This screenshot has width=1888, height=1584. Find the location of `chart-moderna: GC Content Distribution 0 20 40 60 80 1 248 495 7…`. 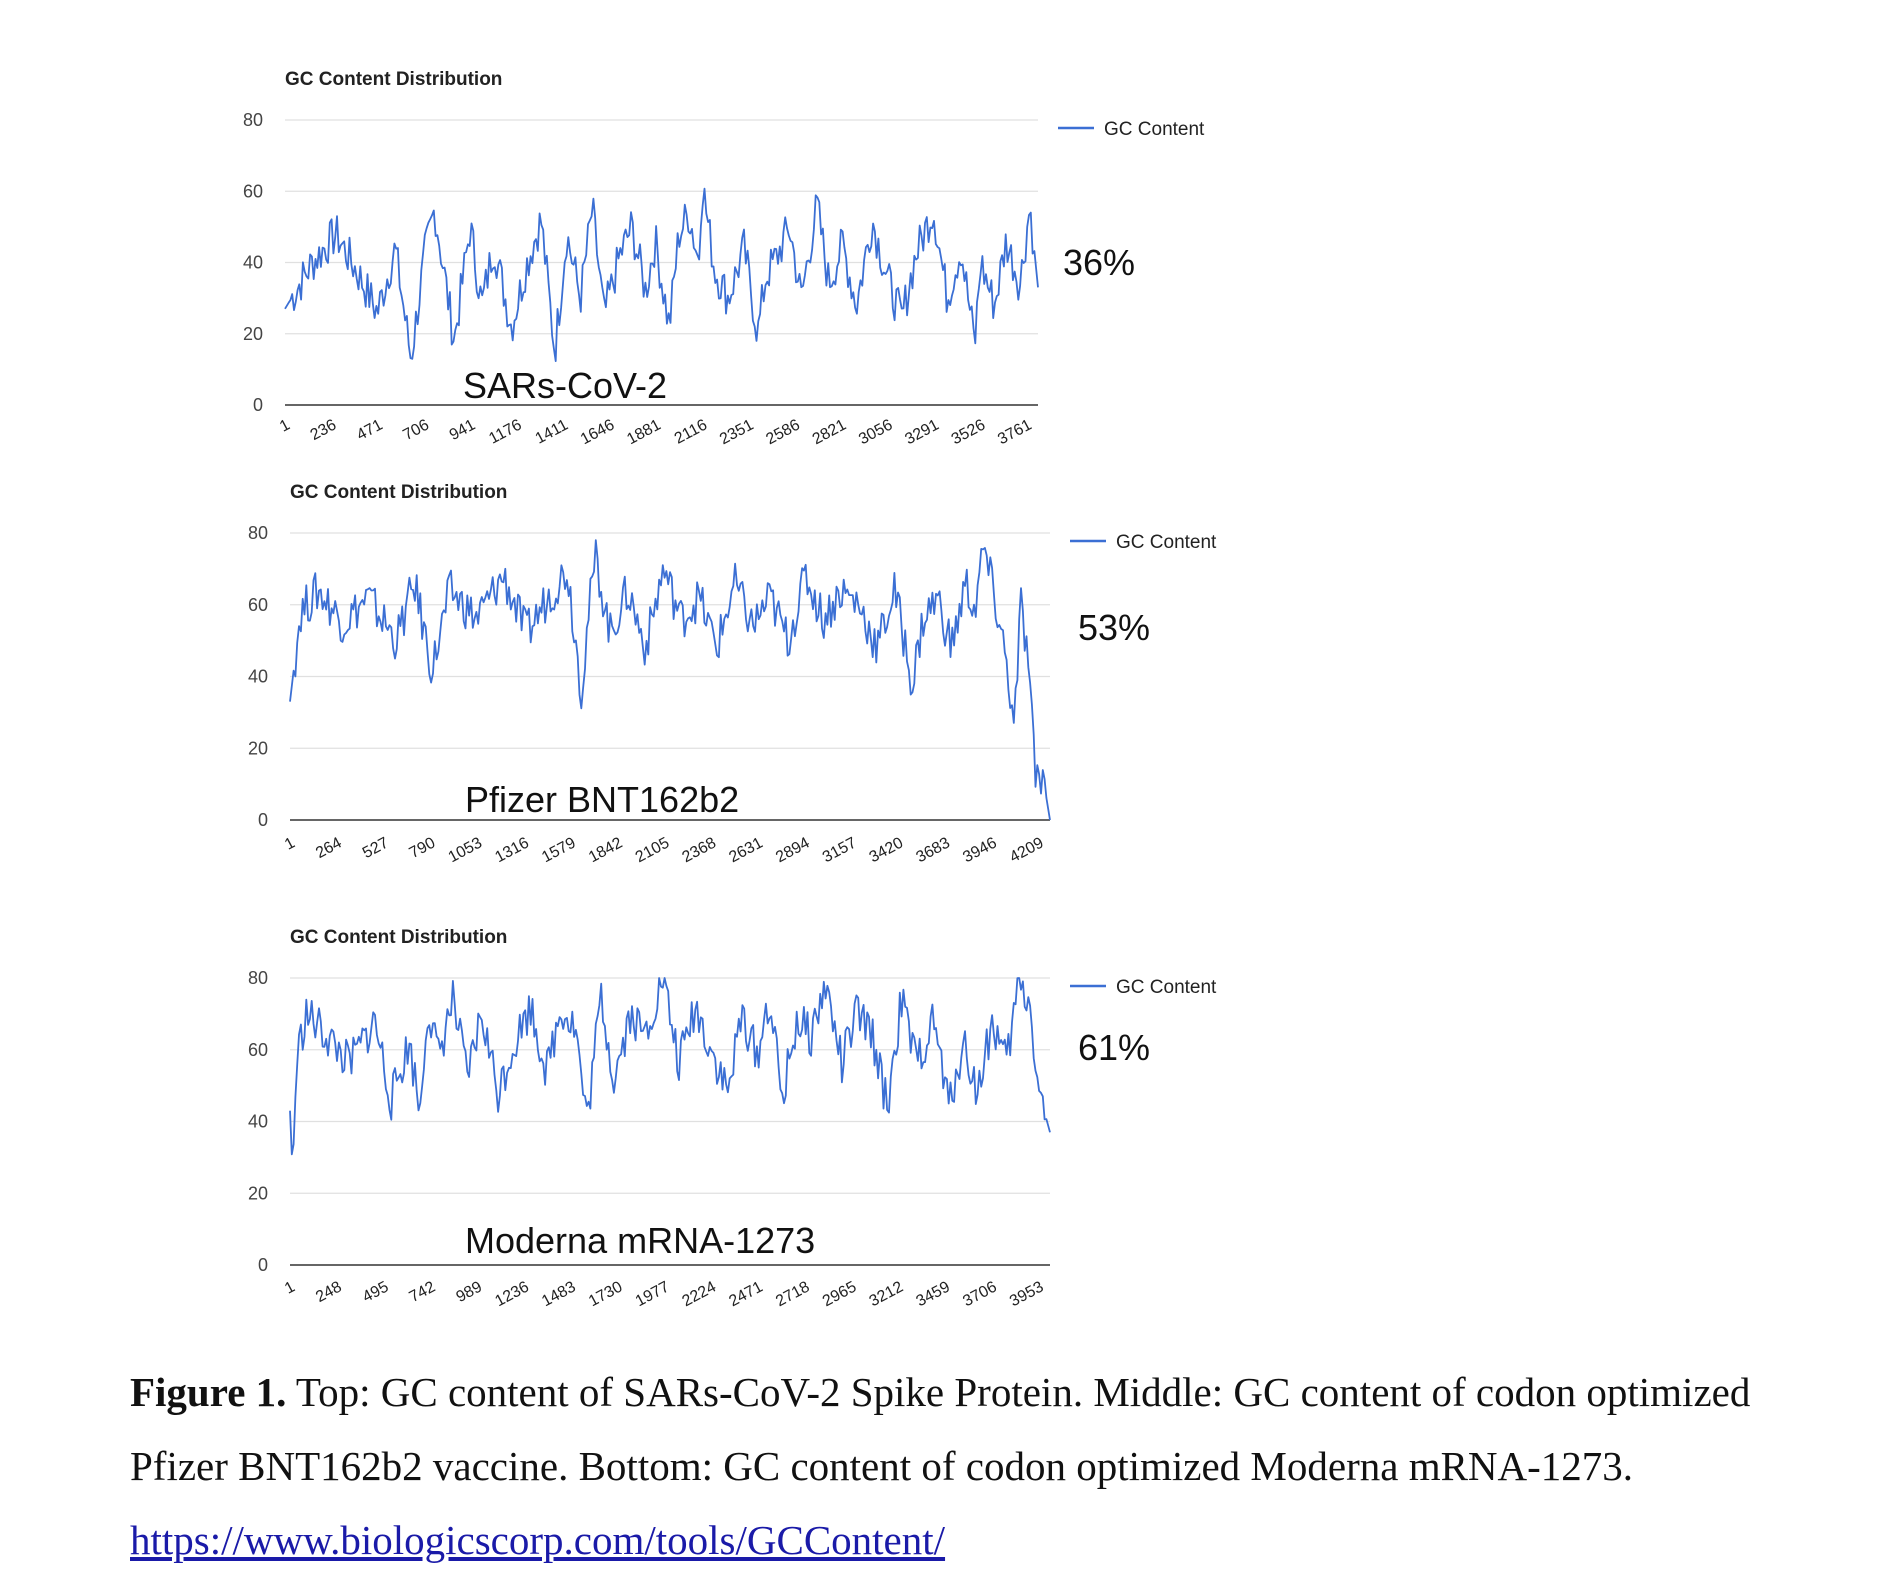

chart-moderna: GC Content Distribution 0 20 40 60 80 1 248 495 7… is located at coordinates (732, 1118).